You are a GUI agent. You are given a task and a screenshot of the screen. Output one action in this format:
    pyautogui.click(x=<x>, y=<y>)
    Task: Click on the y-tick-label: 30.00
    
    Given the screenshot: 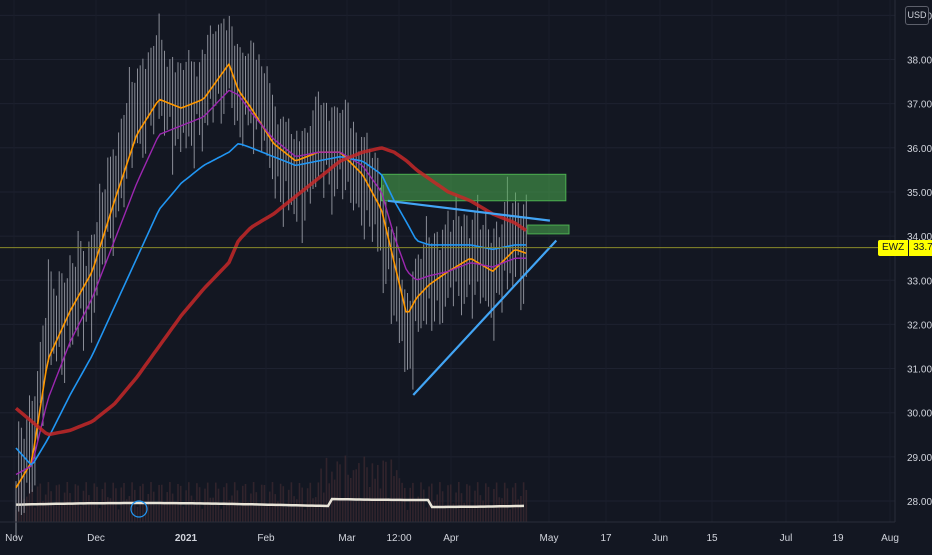 What is the action you would take?
    pyautogui.click(x=919, y=414)
    